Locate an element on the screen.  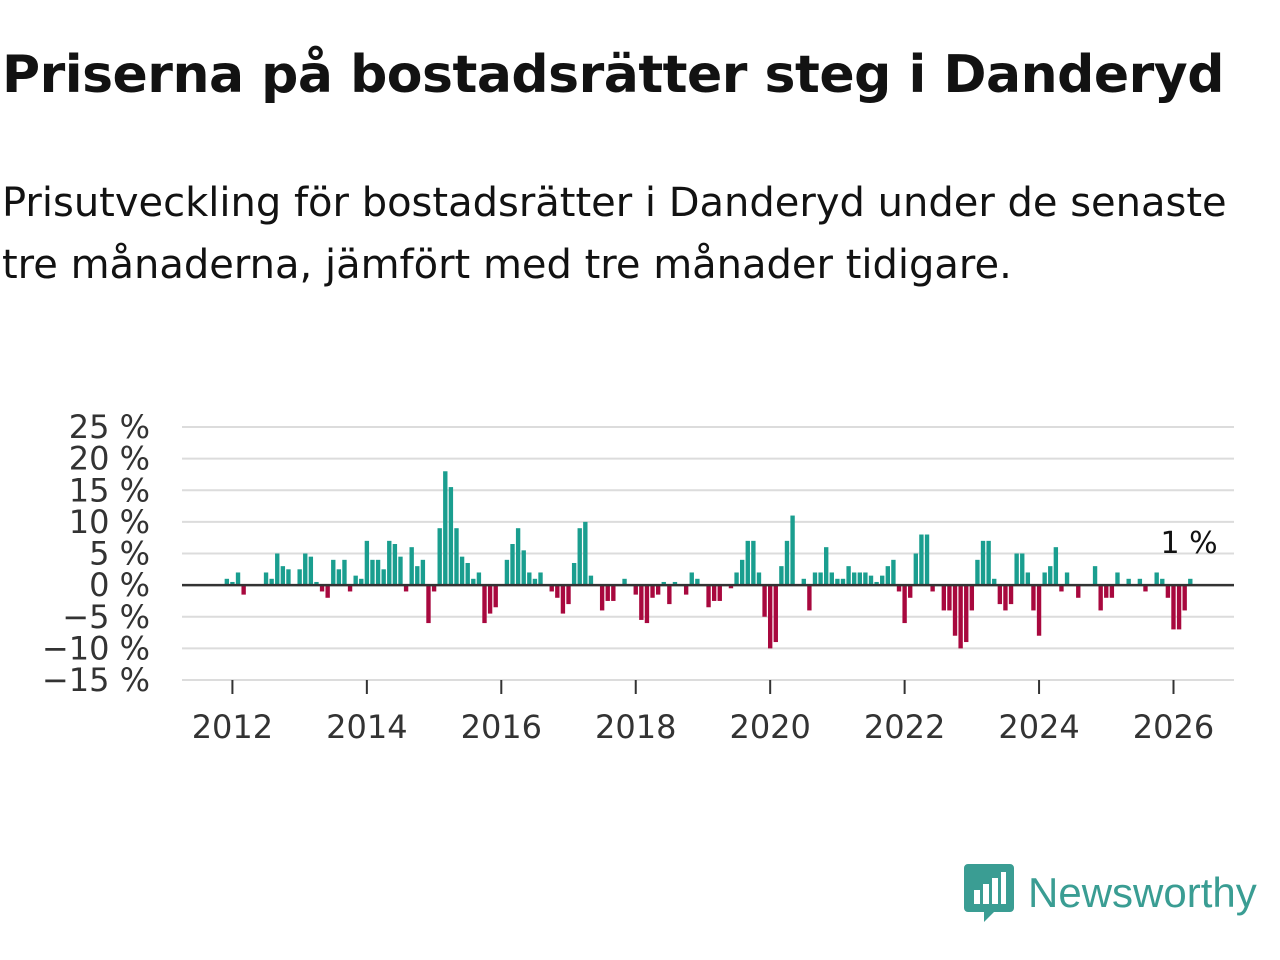
x-tick-label: 2016 is located at coordinates (501, 727).